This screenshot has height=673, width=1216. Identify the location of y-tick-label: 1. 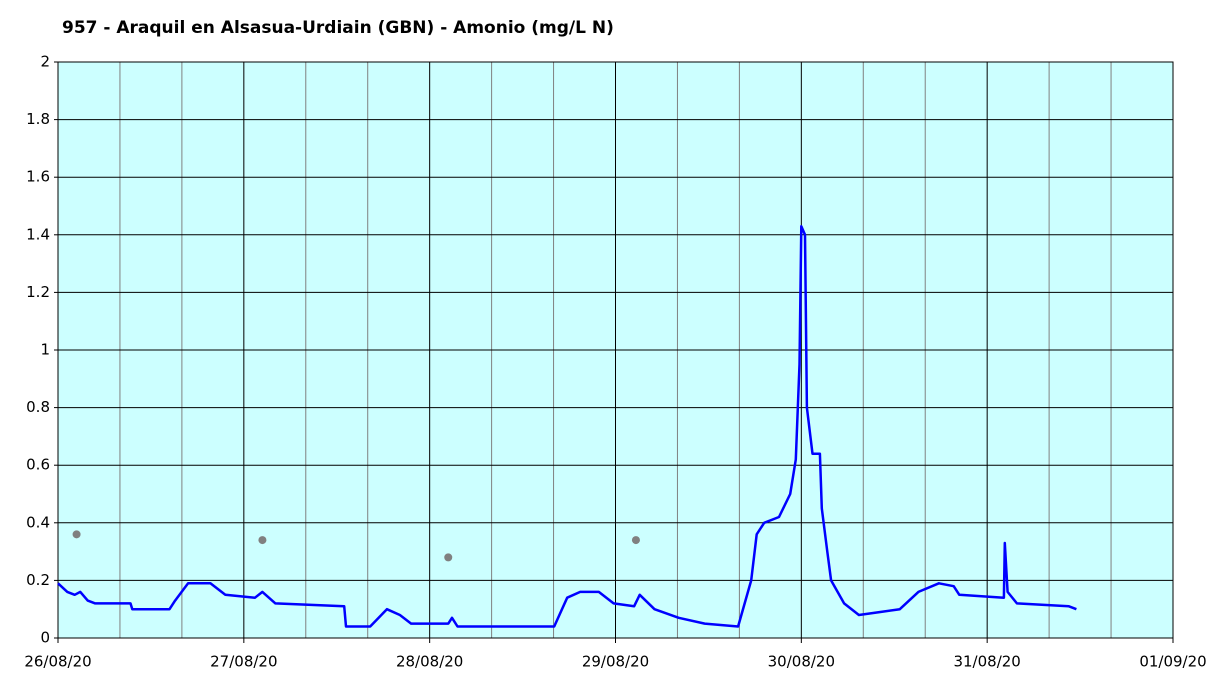
(45, 350).